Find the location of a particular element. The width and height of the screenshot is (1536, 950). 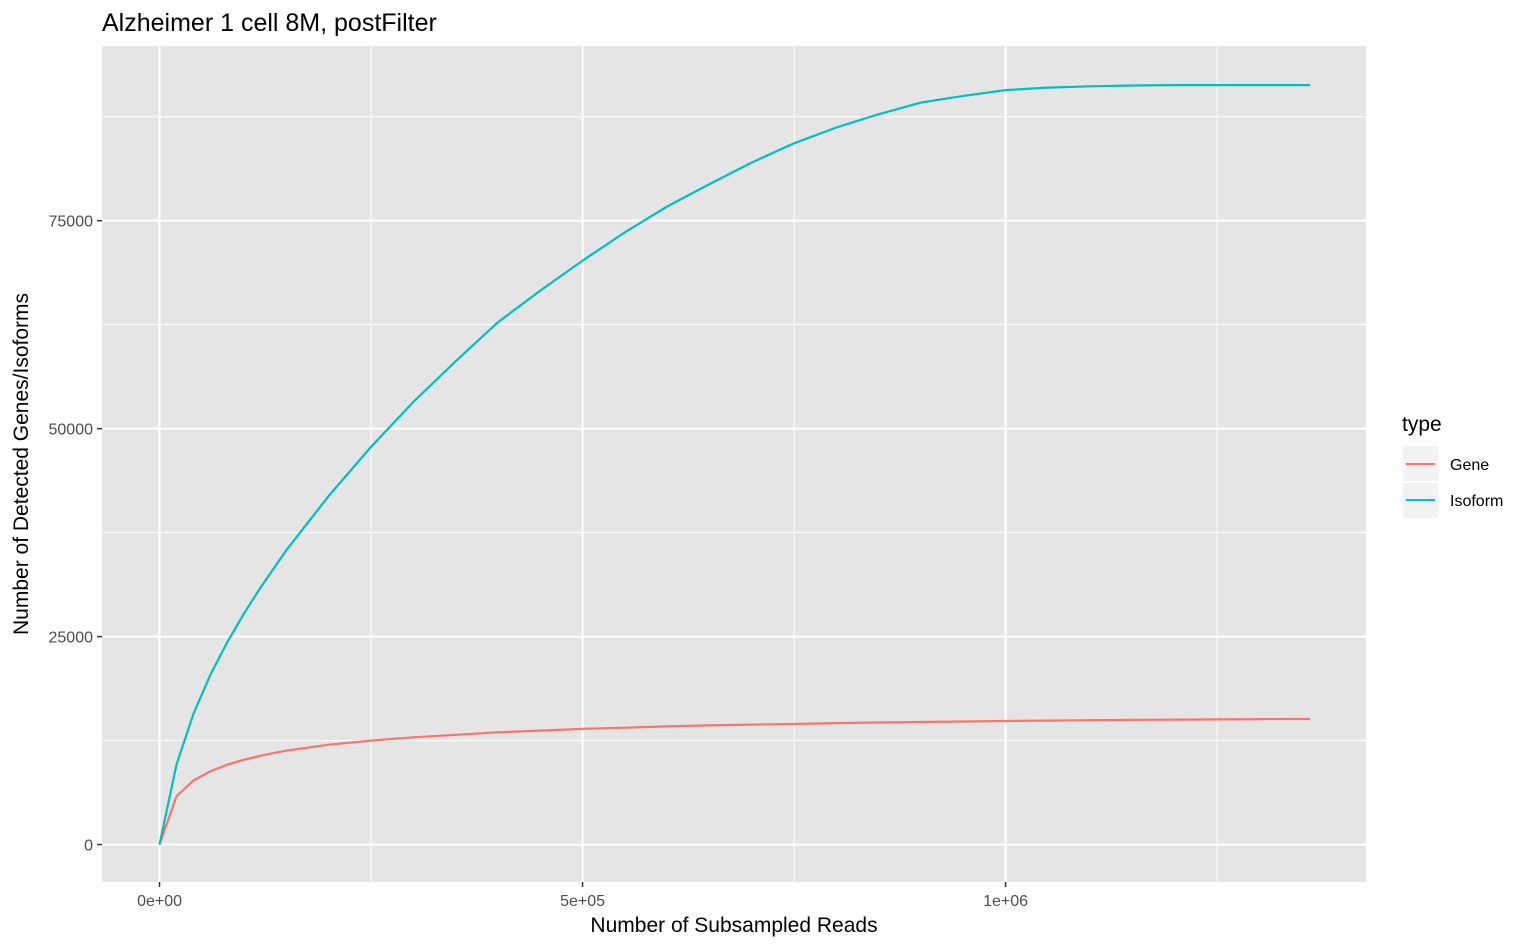

chart-title: Alzheimer 1 cell 8M, postFilter is located at coordinates (269, 23).